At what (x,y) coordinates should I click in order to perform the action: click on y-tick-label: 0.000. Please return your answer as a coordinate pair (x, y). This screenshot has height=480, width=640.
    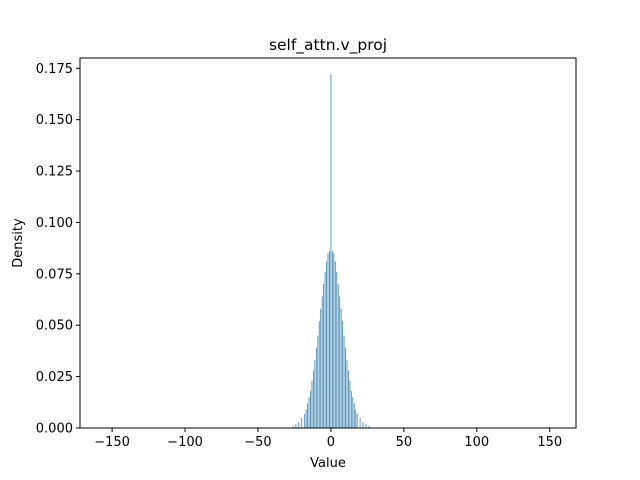
    Looking at the image, I should click on (54, 429).